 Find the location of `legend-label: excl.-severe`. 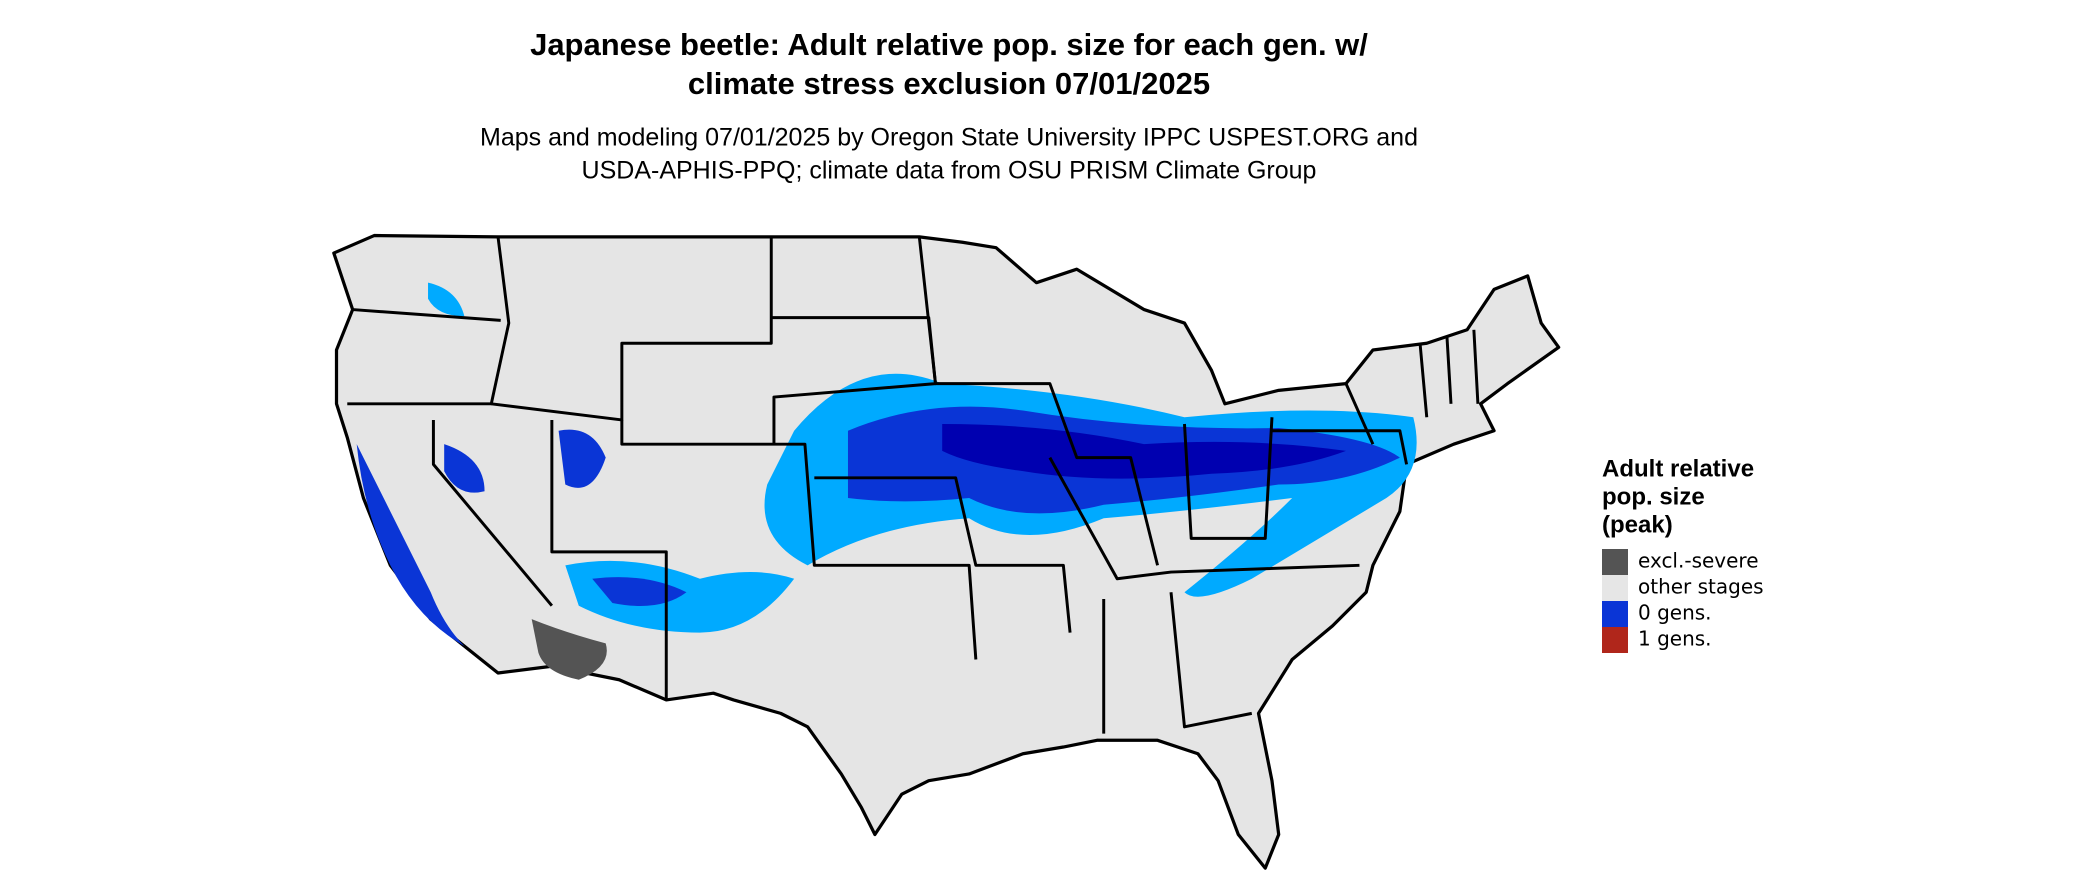

legend-label: excl.-severe is located at coordinates (1698, 561).